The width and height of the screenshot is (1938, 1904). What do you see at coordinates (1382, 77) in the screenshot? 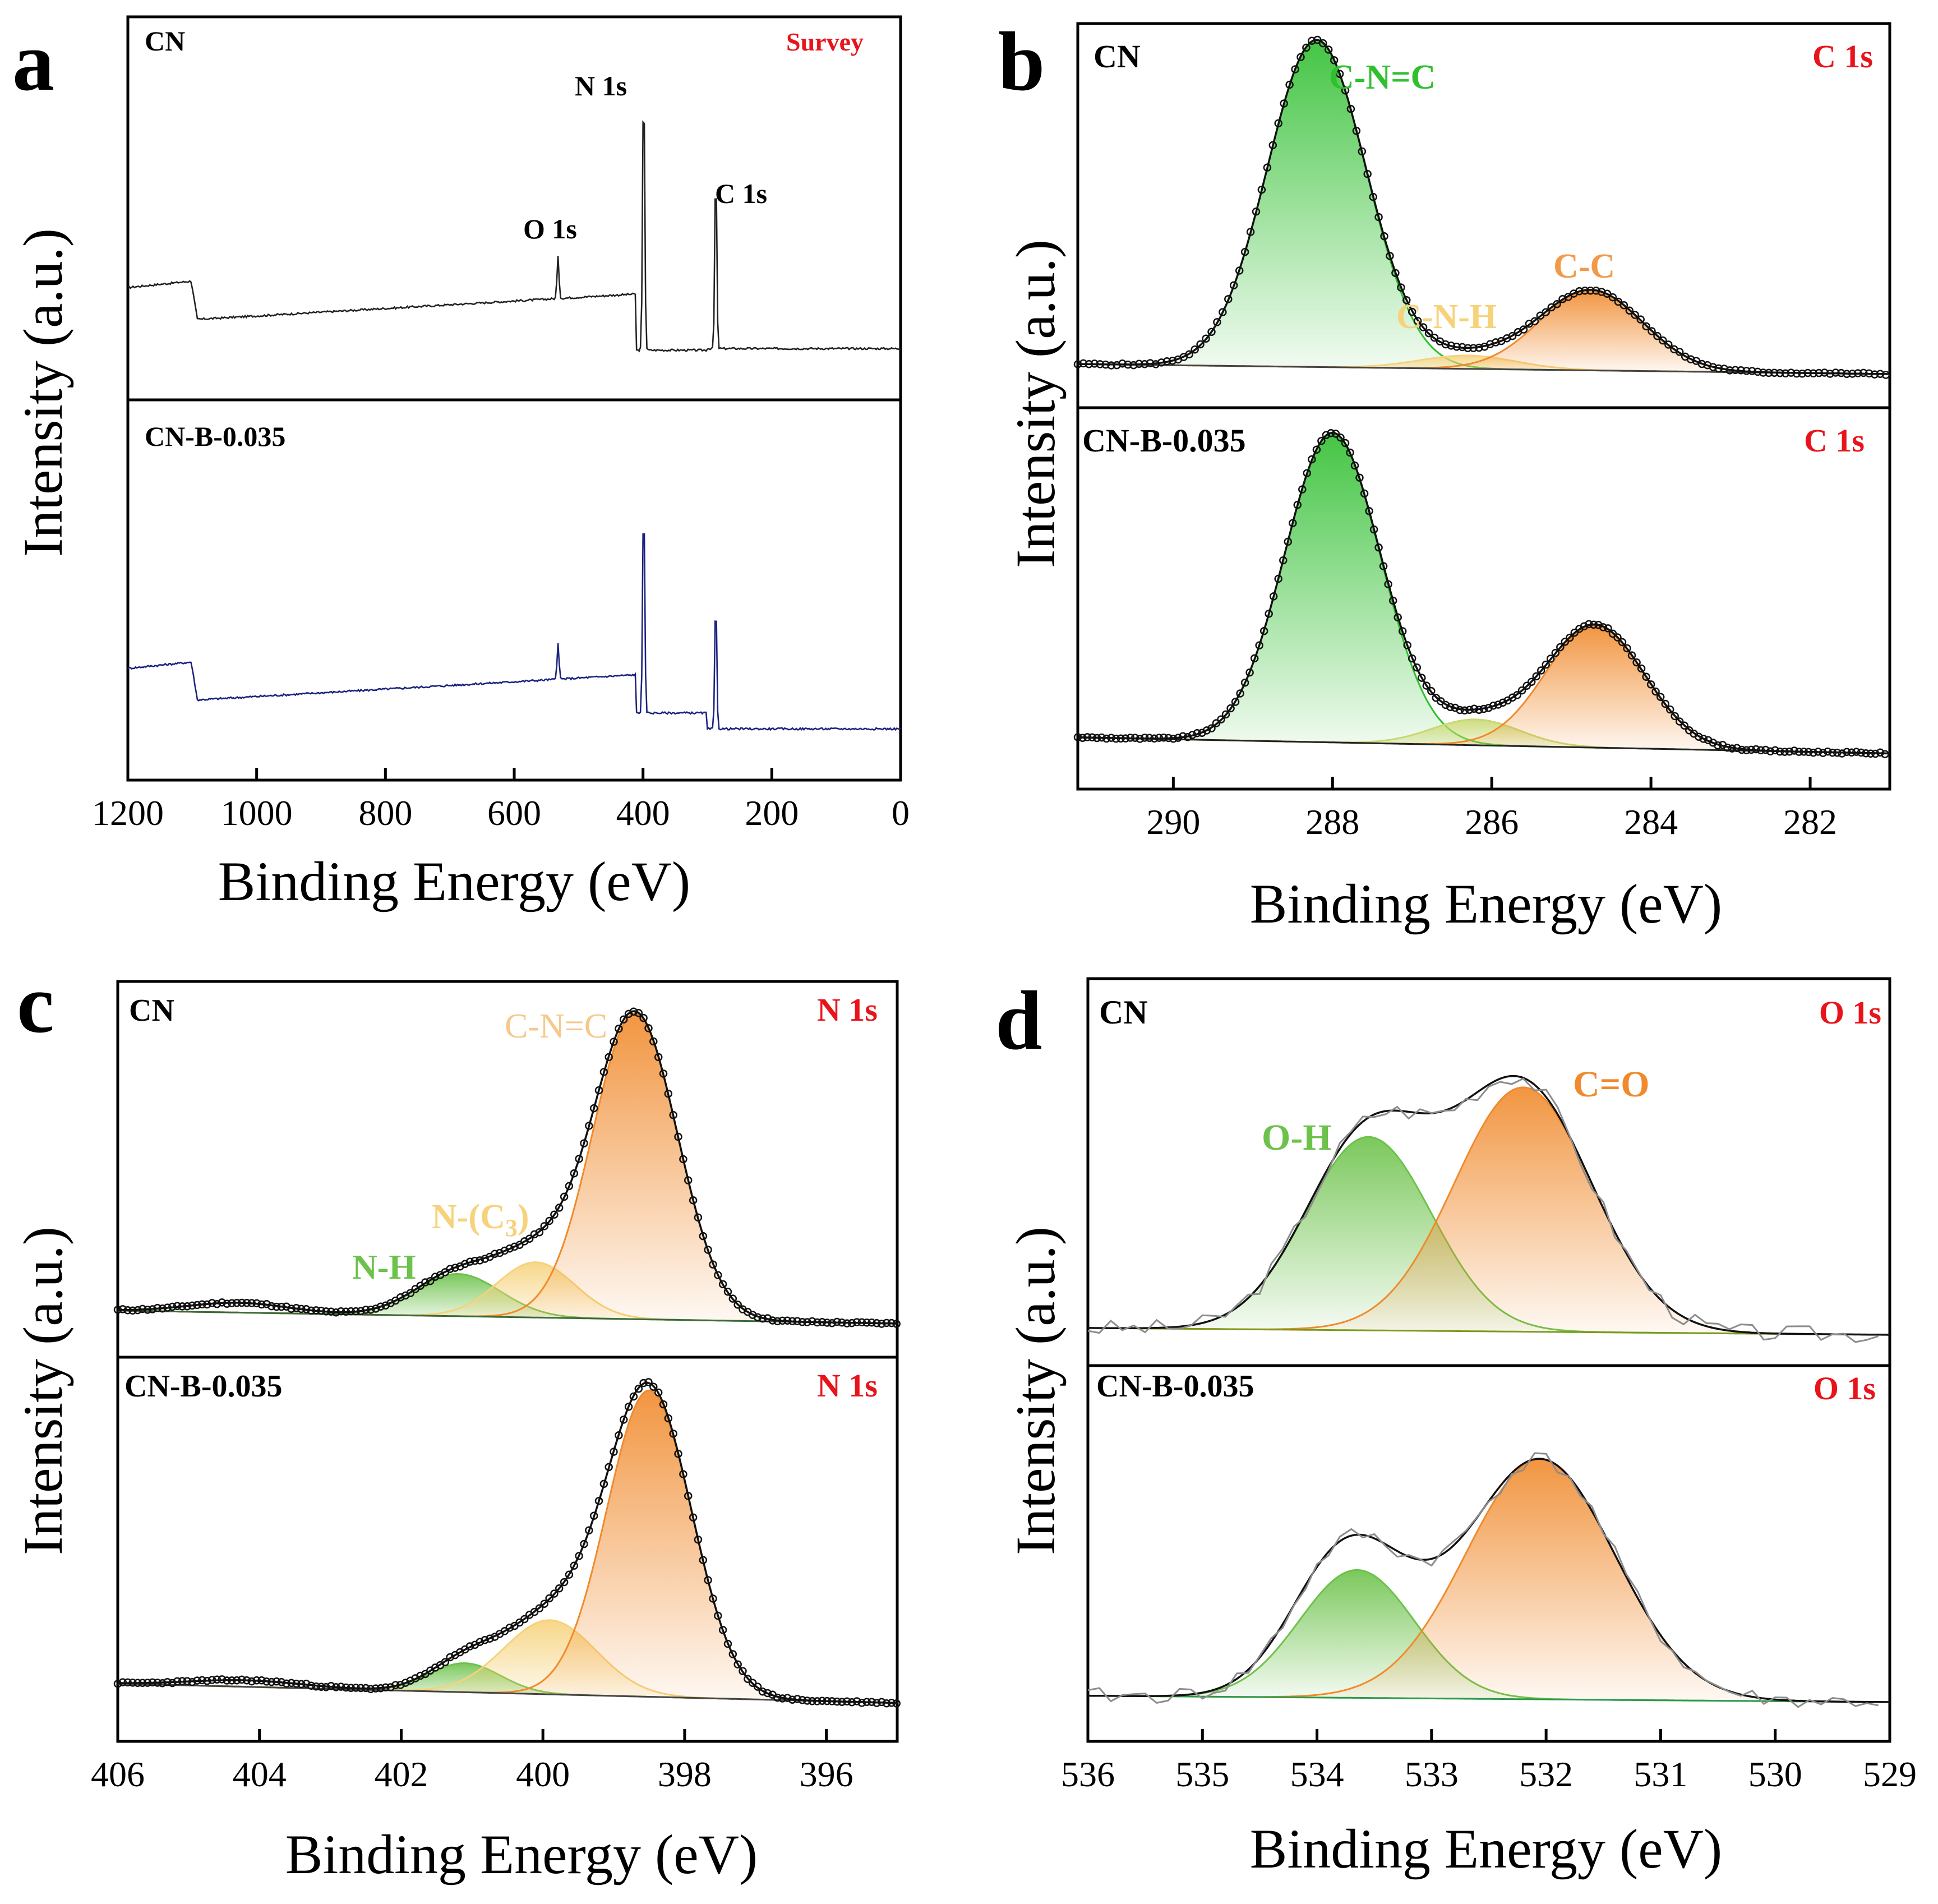
I see `peak-label-cnc: C-N=C` at bounding box center [1382, 77].